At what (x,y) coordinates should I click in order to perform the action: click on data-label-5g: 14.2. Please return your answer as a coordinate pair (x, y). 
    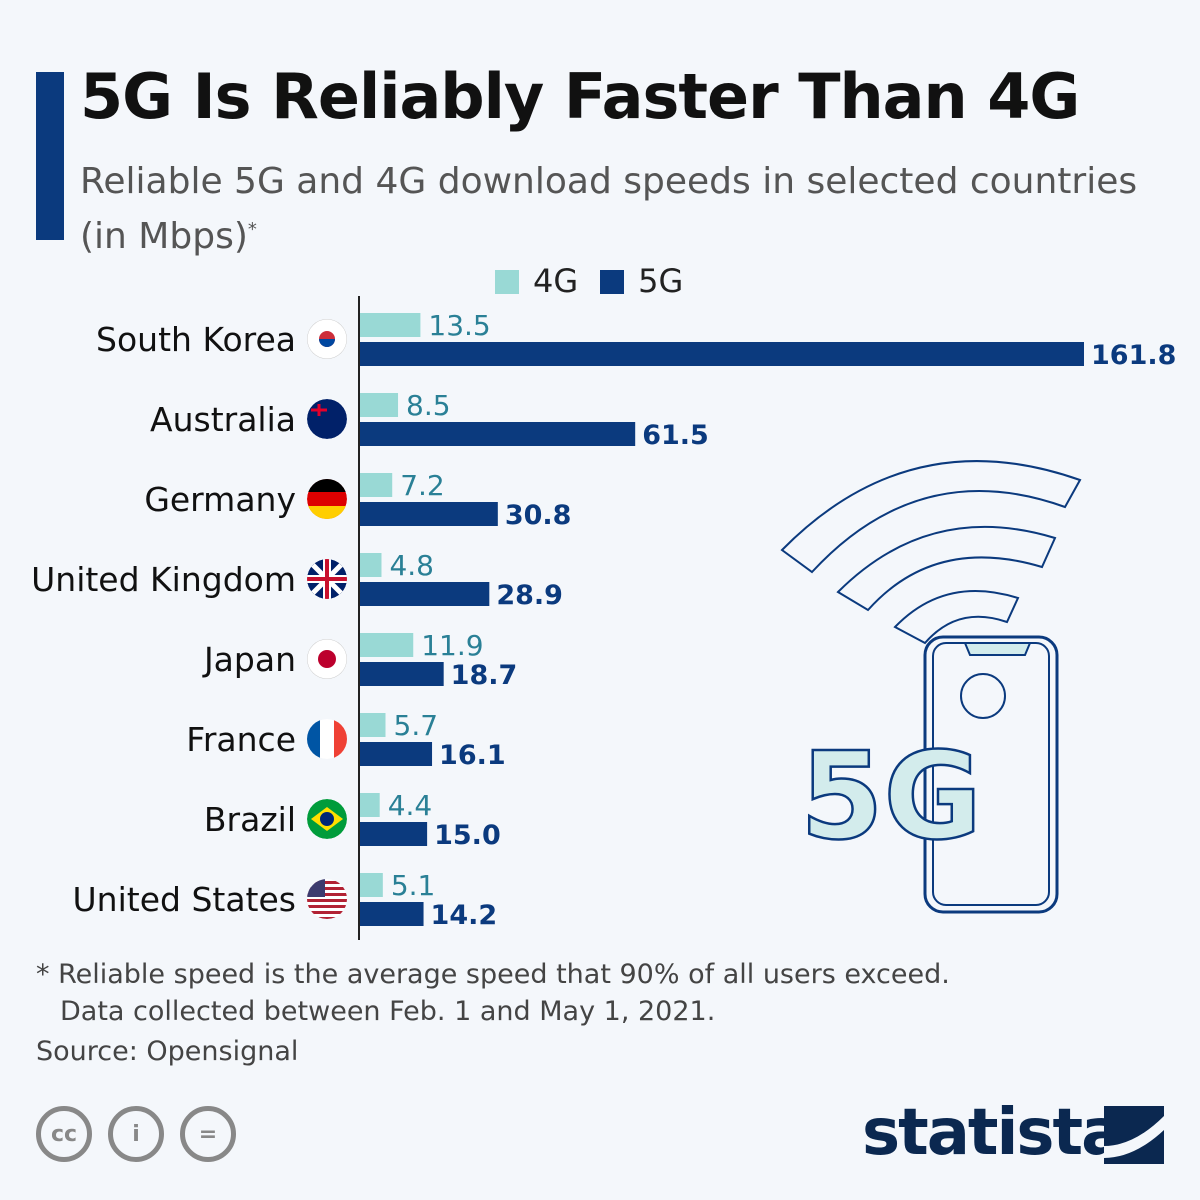
    Looking at the image, I should click on (464, 915).